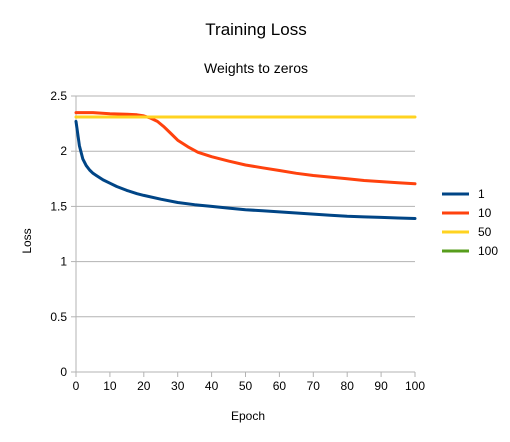 The width and height of the screenshot is (510, 442). What do you see at coordinates (415, 386) in the screenshot?
I see `x-tick-label: 100` at bounding box center [415, 386].